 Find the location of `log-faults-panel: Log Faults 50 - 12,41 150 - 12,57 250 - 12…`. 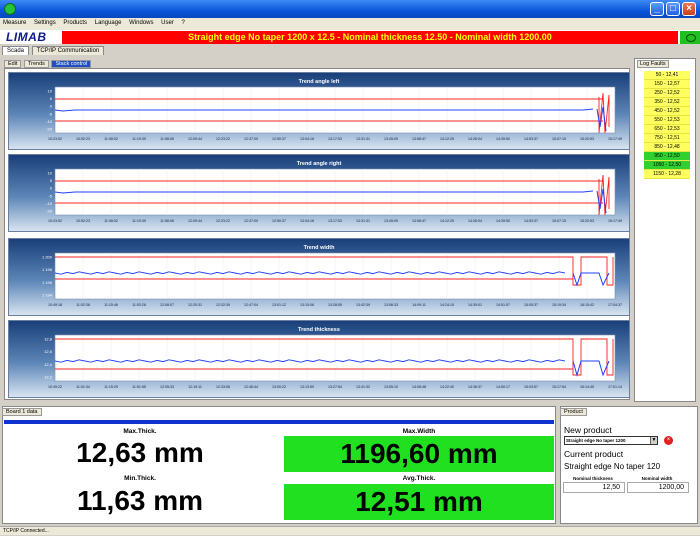

log-faults-panel: Log Faults 50 - 12,41 150 - 12,57 250 - 12… is located at coordinates (665, 230).